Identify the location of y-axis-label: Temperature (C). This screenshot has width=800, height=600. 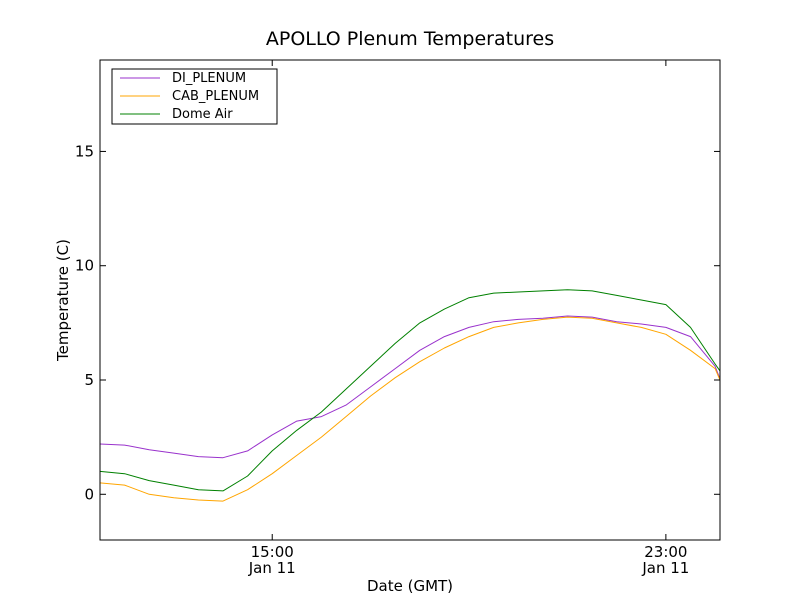
(63, 300).